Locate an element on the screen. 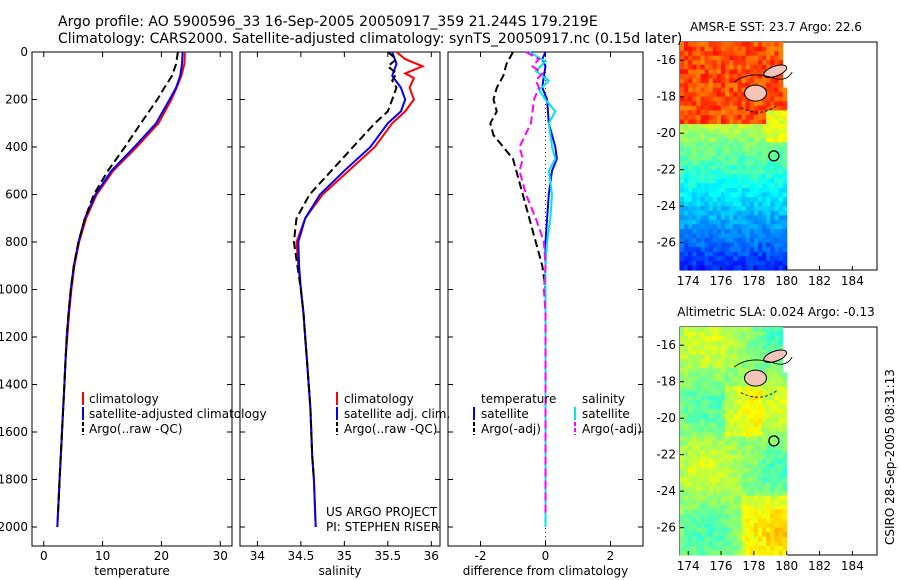 The width and height of the screenshot is (900, 580). y-tick-label: 0 is located at coordinates (24, 52).